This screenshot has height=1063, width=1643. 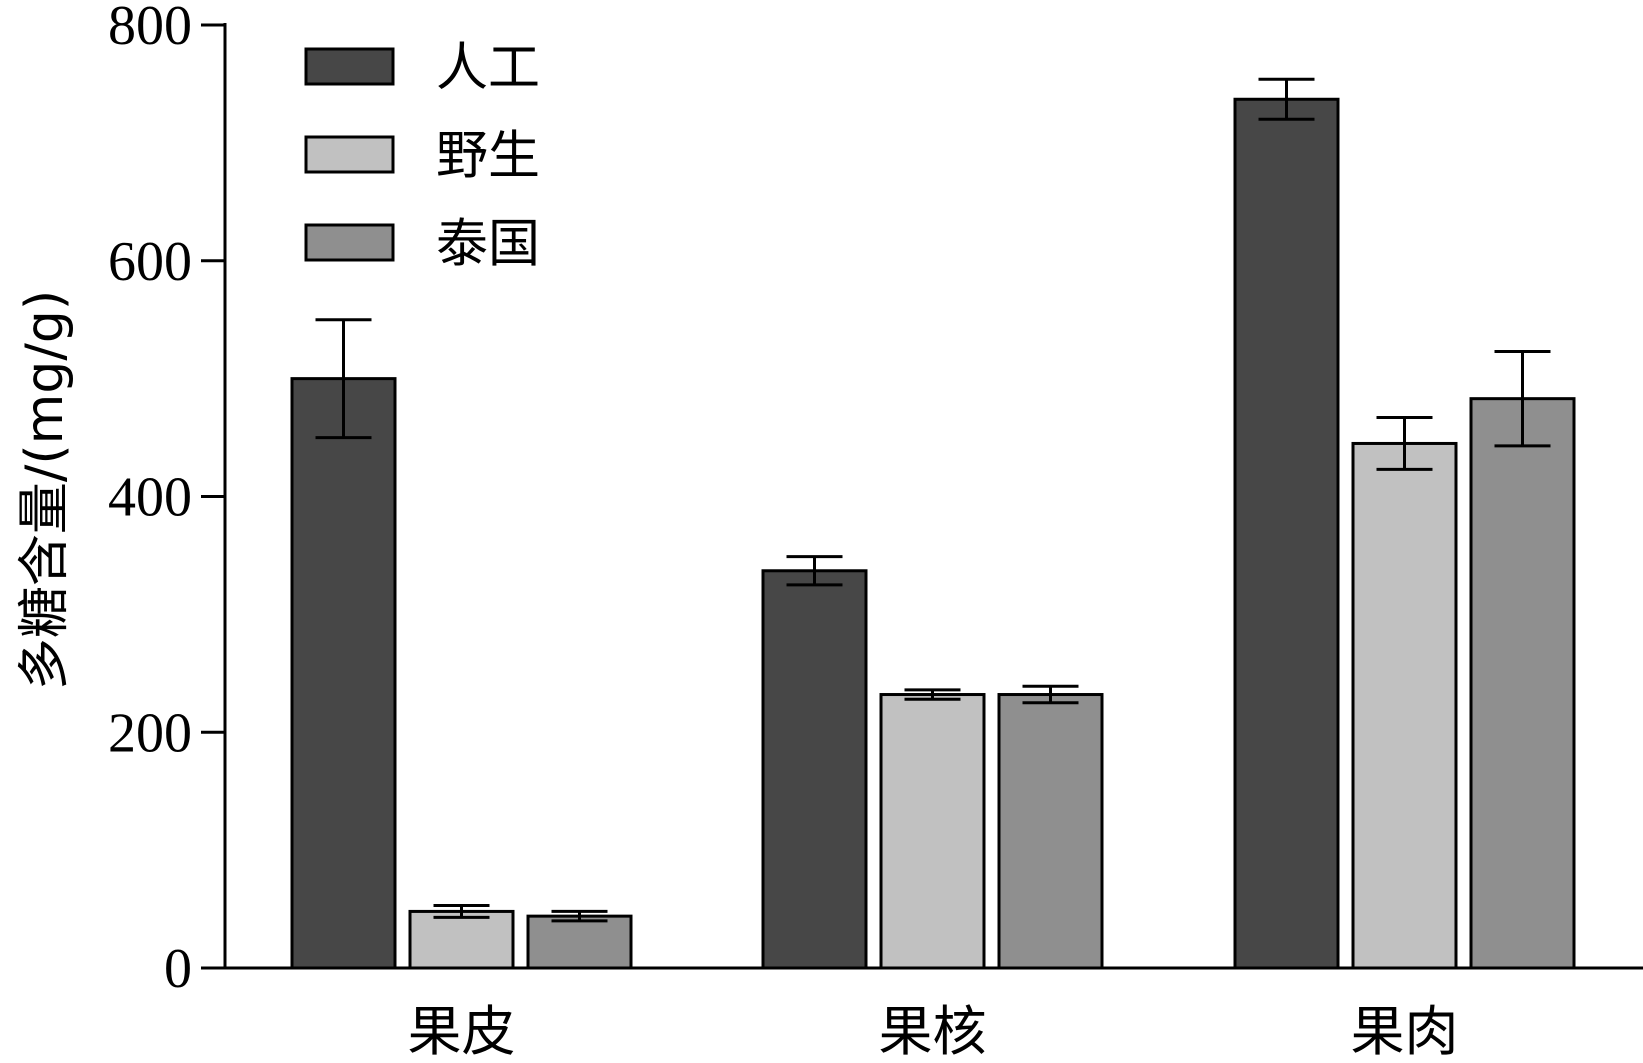 I want to click on legend-label: 人工, so click(x=488, y=69).